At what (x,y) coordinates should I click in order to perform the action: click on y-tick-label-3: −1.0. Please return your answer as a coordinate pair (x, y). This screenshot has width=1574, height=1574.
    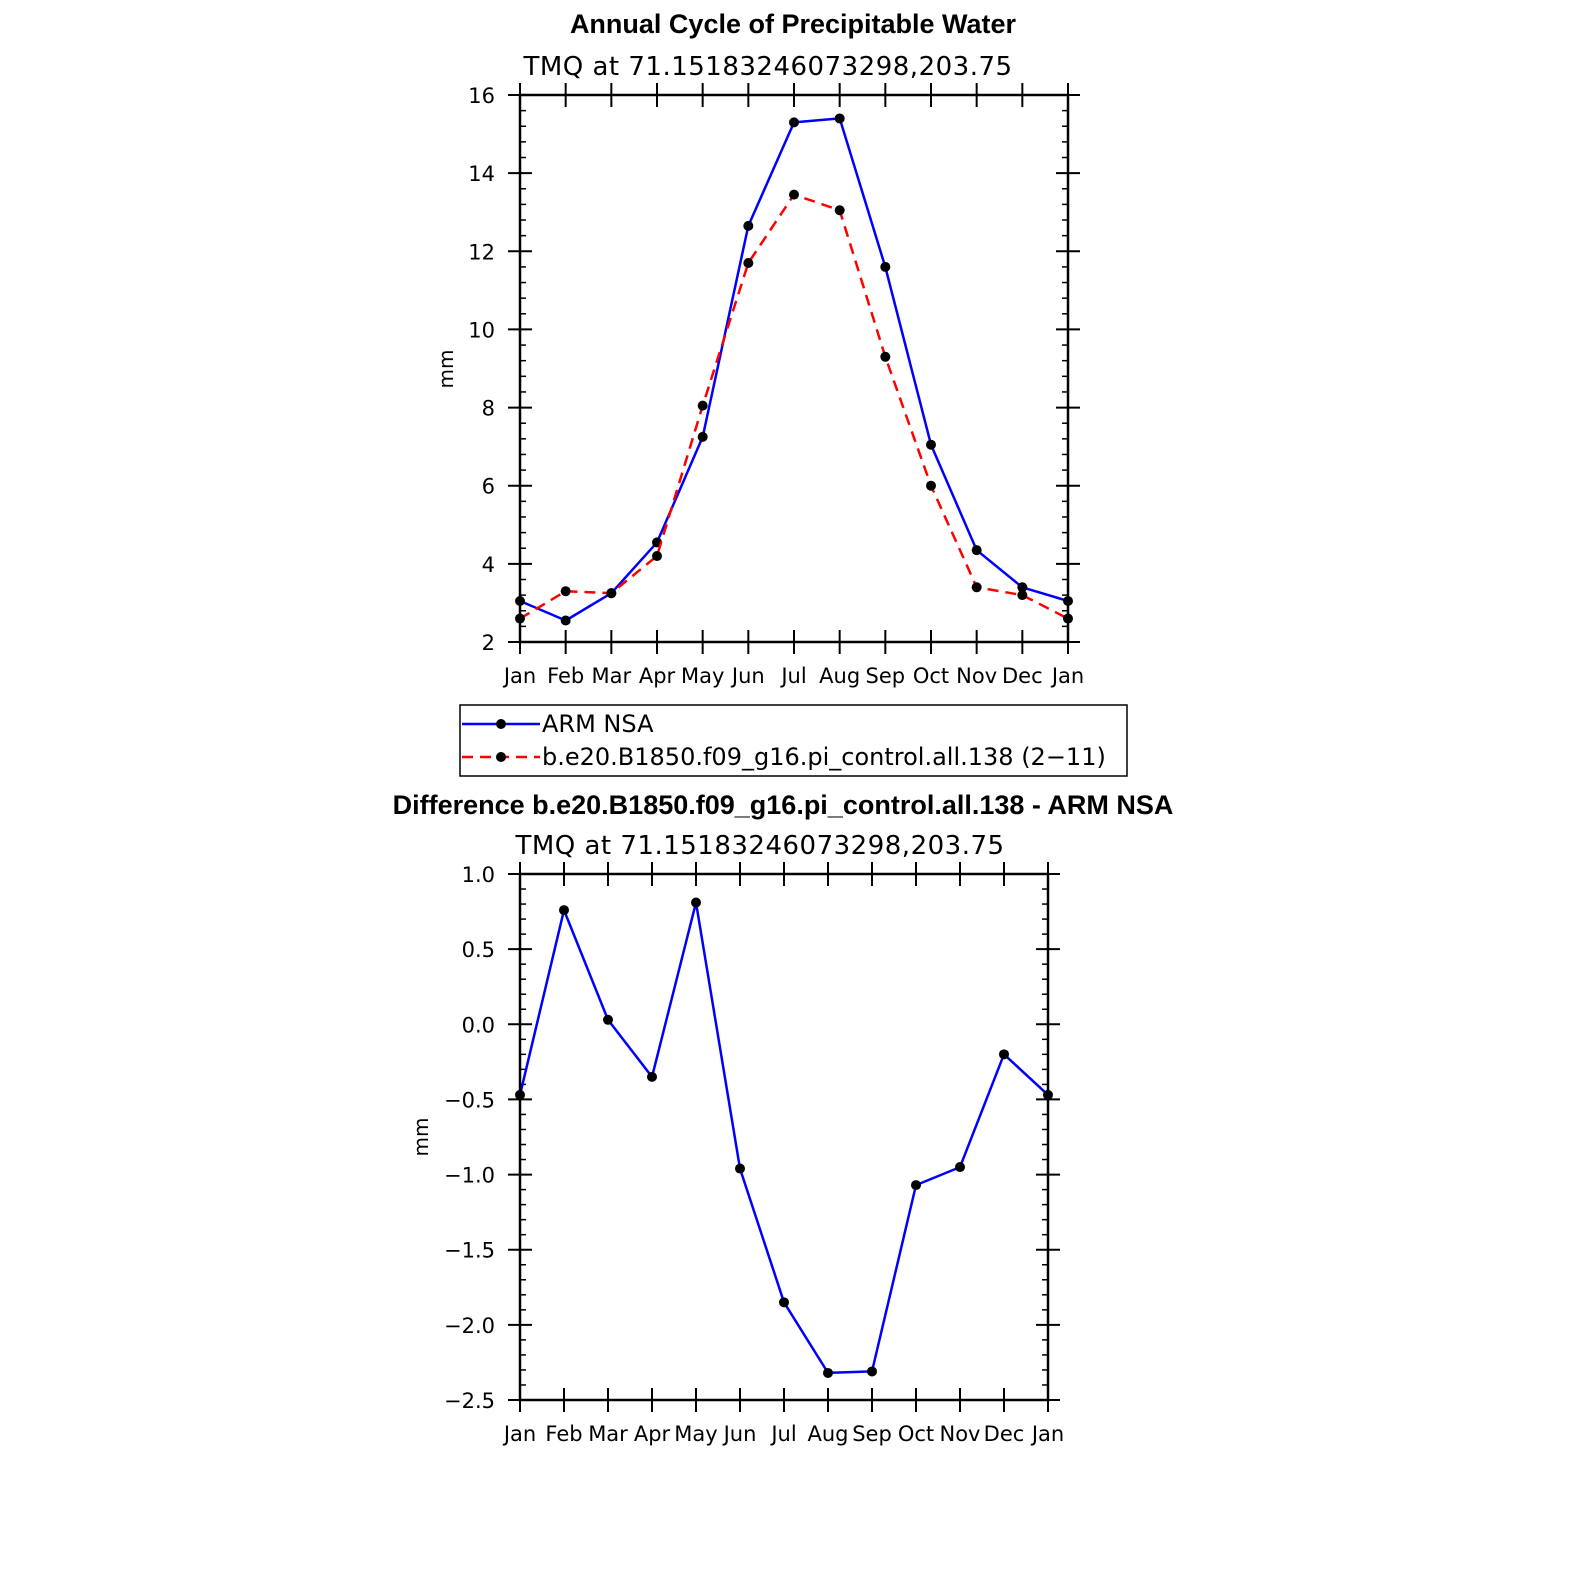
    Looking at the image, I should click on (469, 1176).